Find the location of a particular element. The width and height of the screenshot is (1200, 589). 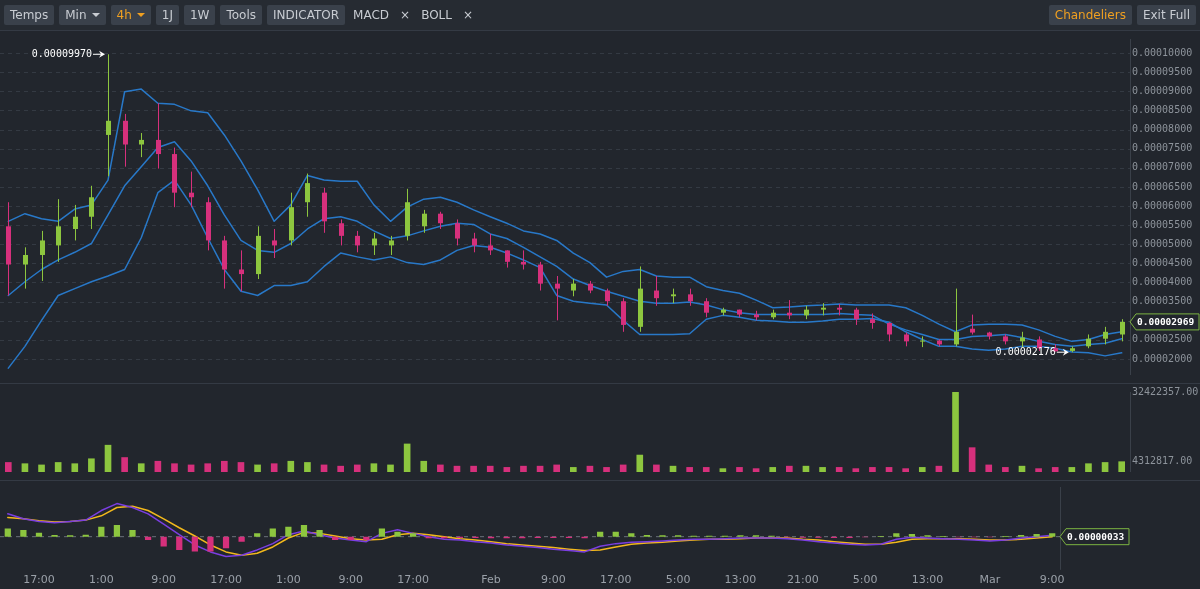

y-tick-label: 0.00009000 is located at coordinates (1162, 90).